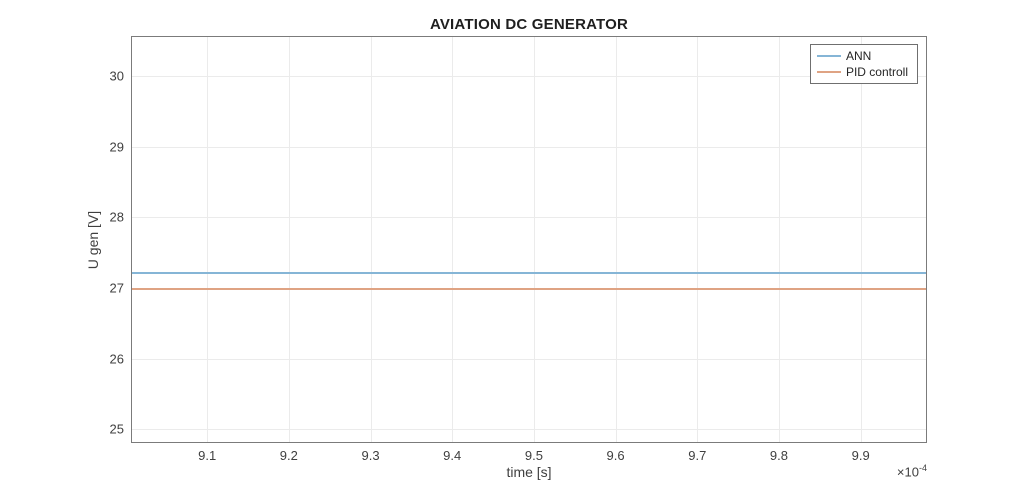  I want to click on legend-item-pid: PID controll, so click(862, 72).